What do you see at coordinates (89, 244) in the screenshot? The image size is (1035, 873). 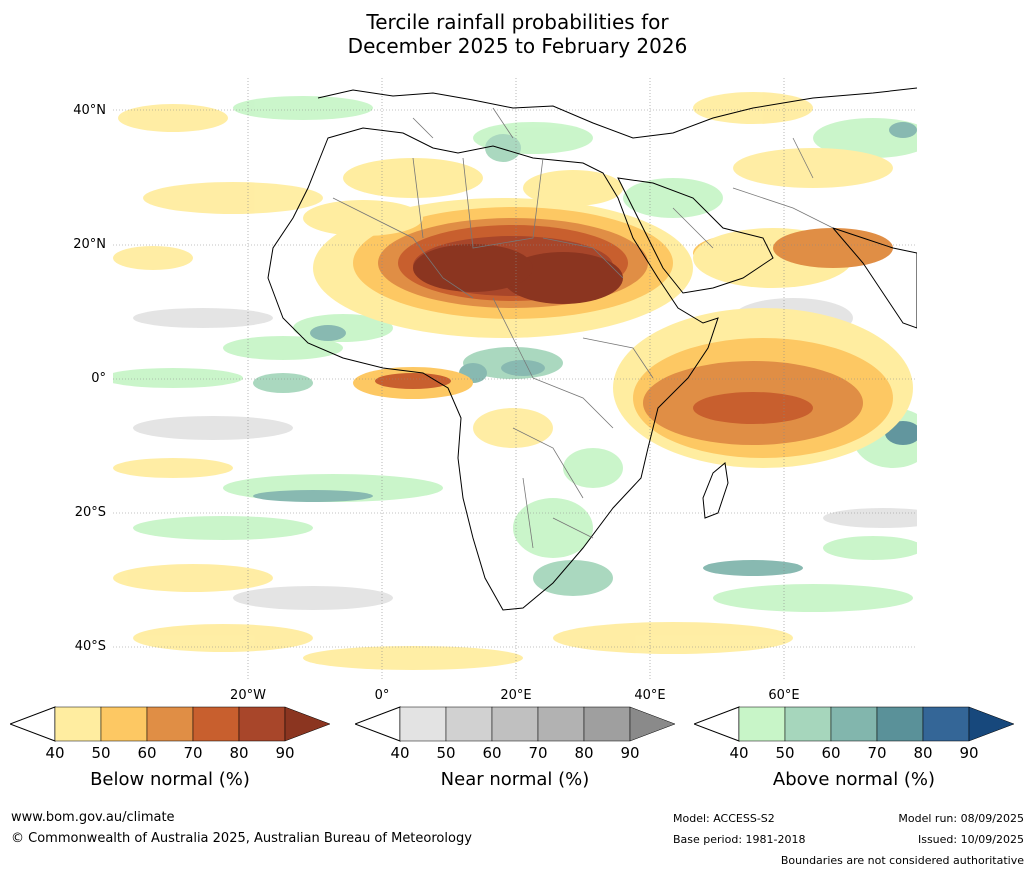 I see `lat-label-20n: 20°N` at bounding box center [89, 244].